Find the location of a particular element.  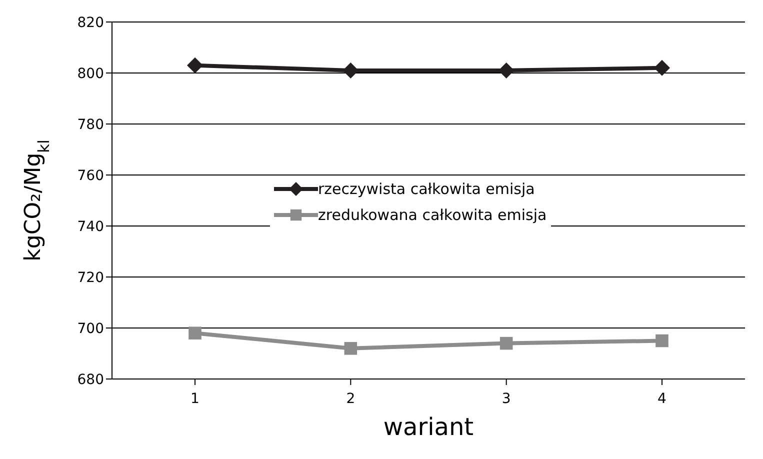

x-axis-title: wariant is located at coordinates (428, 427).